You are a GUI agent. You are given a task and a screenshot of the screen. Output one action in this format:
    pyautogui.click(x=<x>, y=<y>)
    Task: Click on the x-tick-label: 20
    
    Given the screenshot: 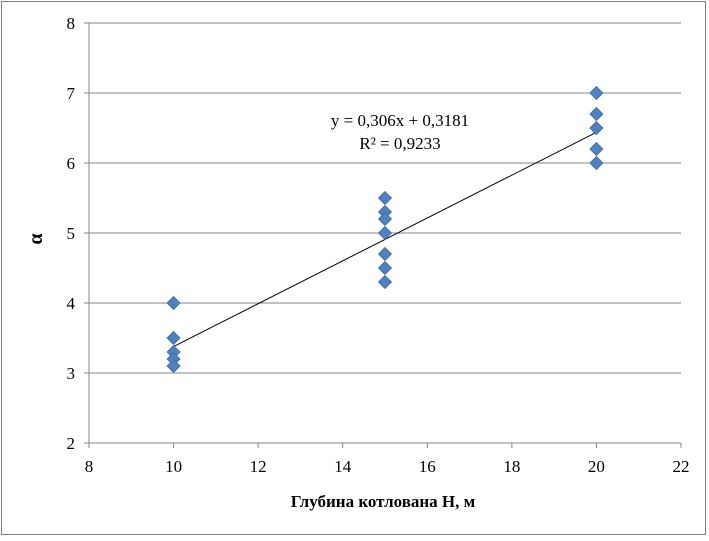 What is the action you would take?
    pyautogui.click(x=596, y=466)
    